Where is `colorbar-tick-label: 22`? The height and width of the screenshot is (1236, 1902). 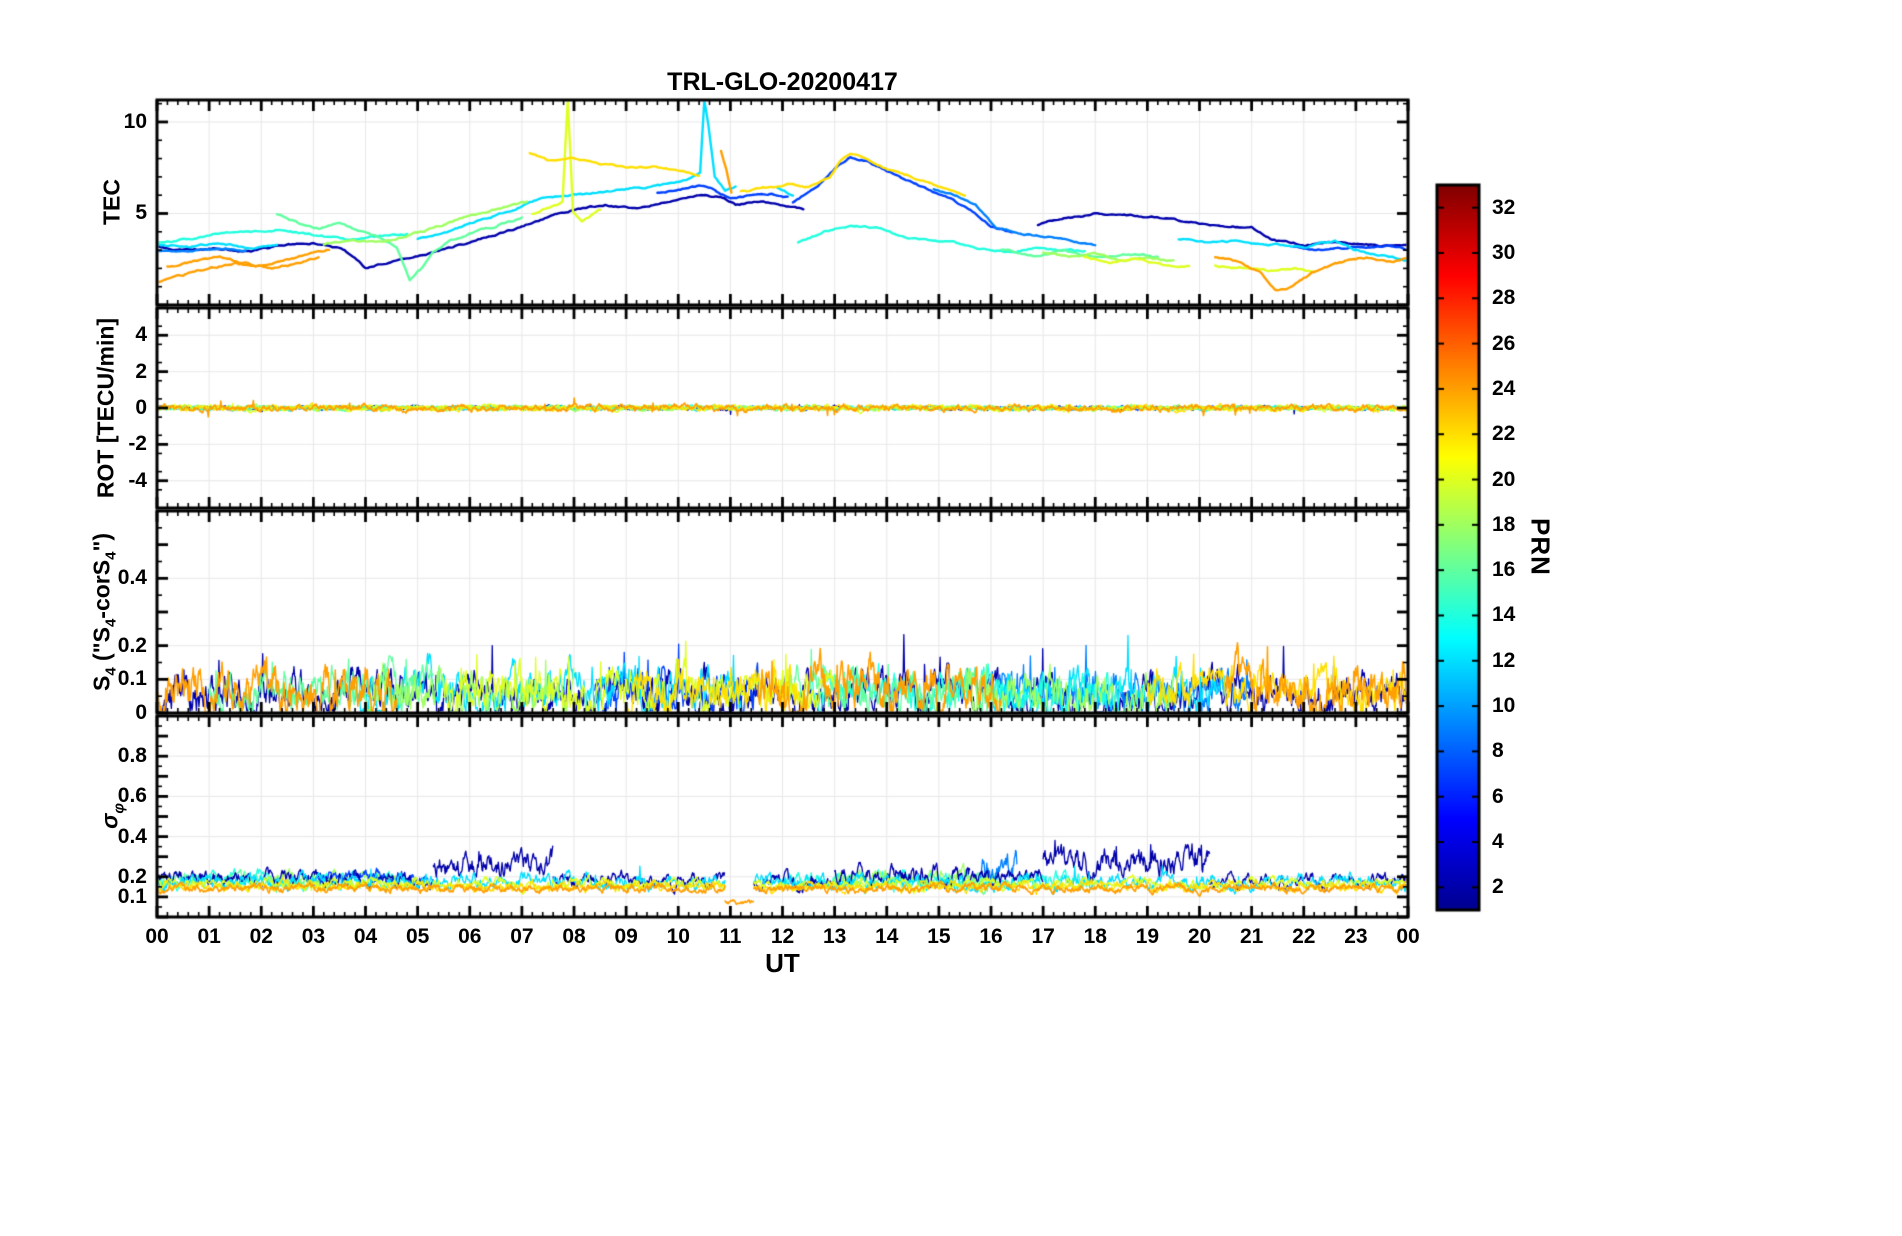
colorbar-tick-label: 22 is located at coordinates (1504, 434).